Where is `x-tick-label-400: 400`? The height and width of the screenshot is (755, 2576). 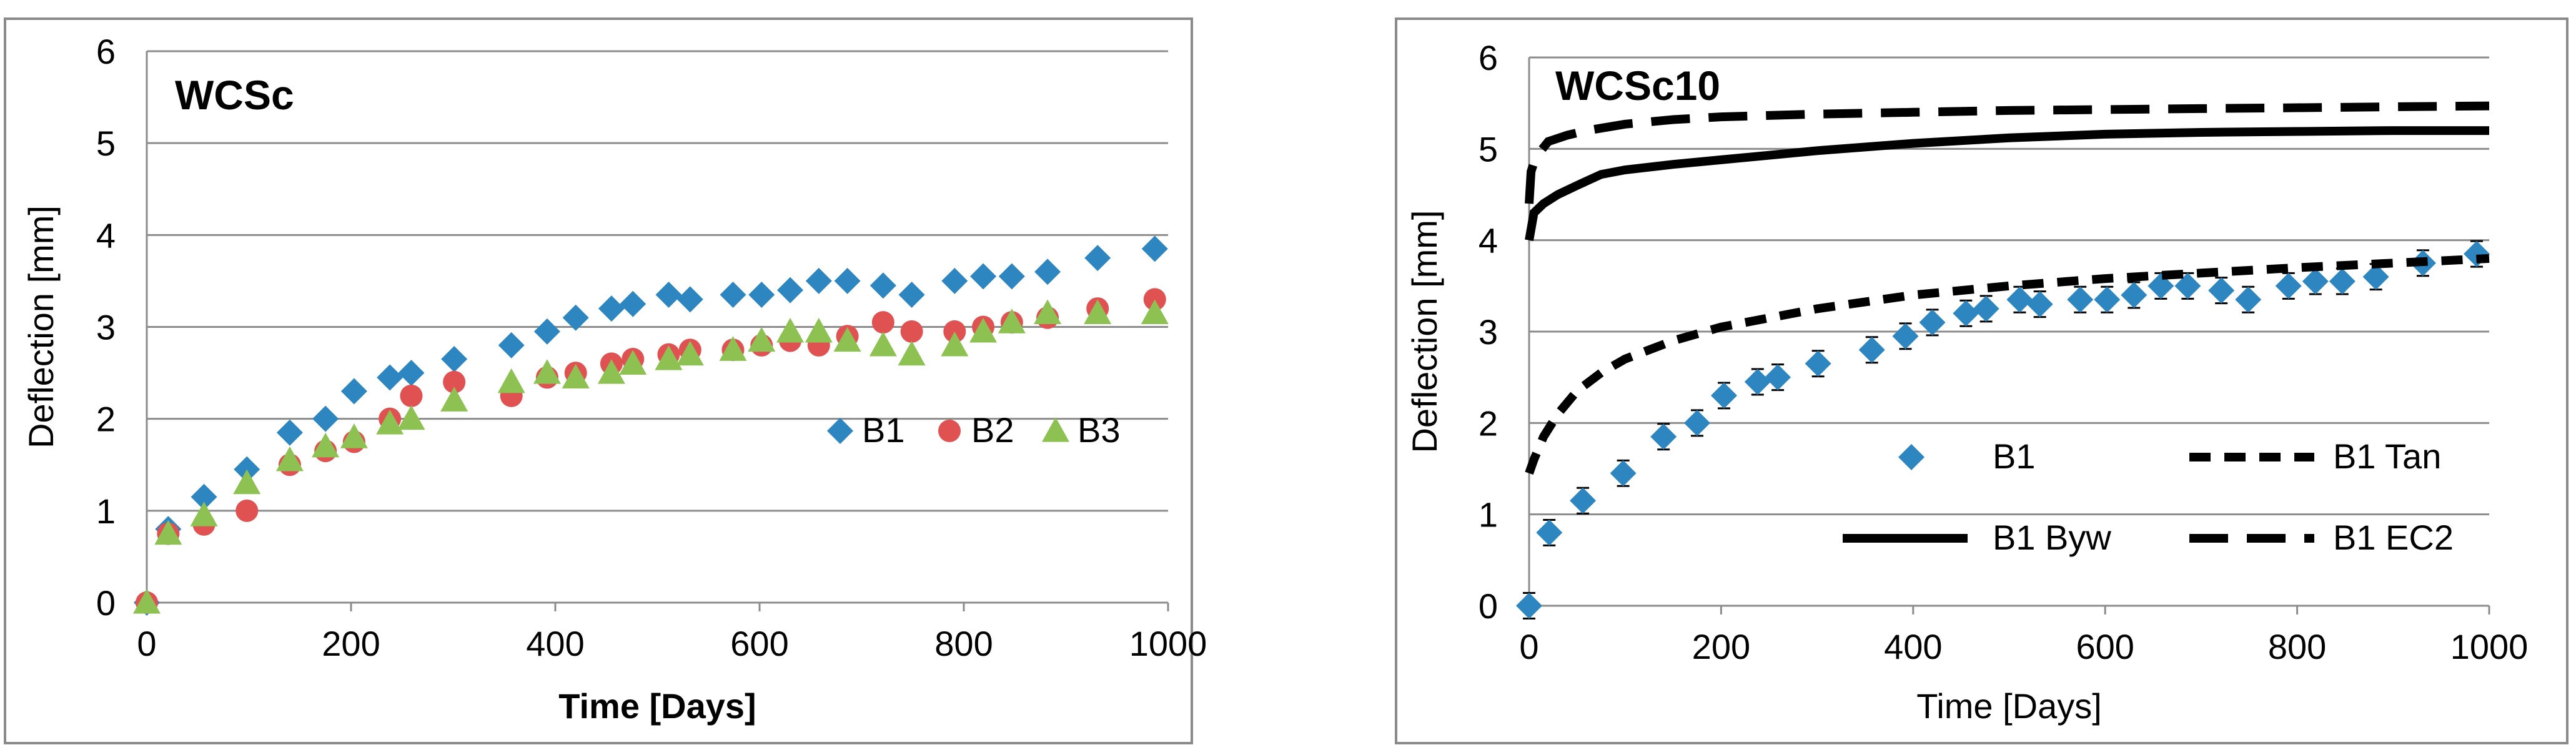 x-tick-label-400: 400 is located at coordinates (555, 643).